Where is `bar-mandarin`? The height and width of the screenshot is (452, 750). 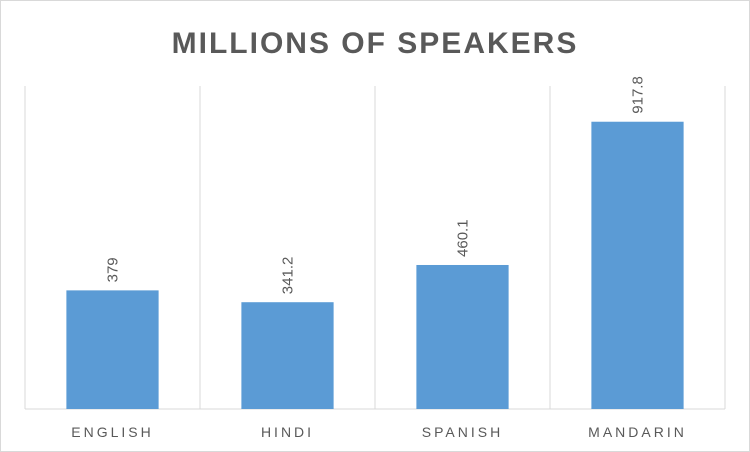
bar-mandarin is located at coordinates (637, 265).